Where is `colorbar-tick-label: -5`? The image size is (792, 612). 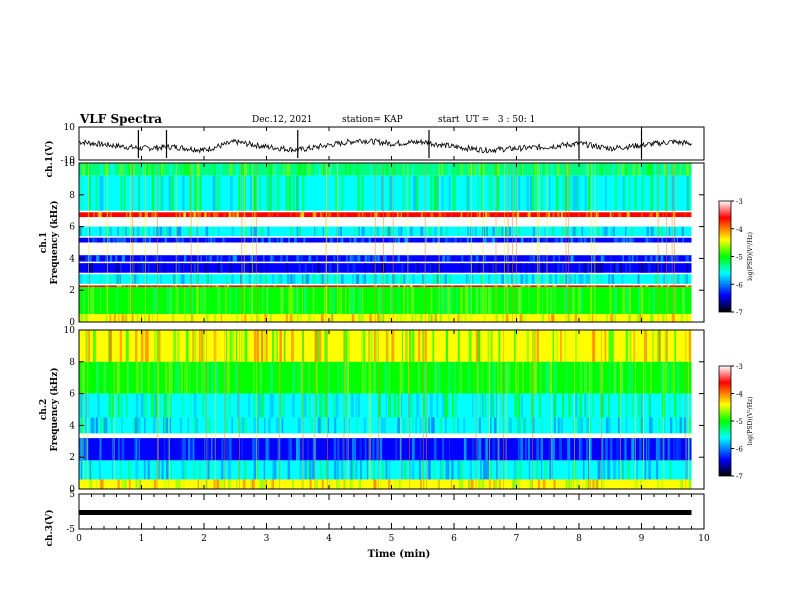 colorbar-tick-label: -5 is located at coordinates (739, 422).